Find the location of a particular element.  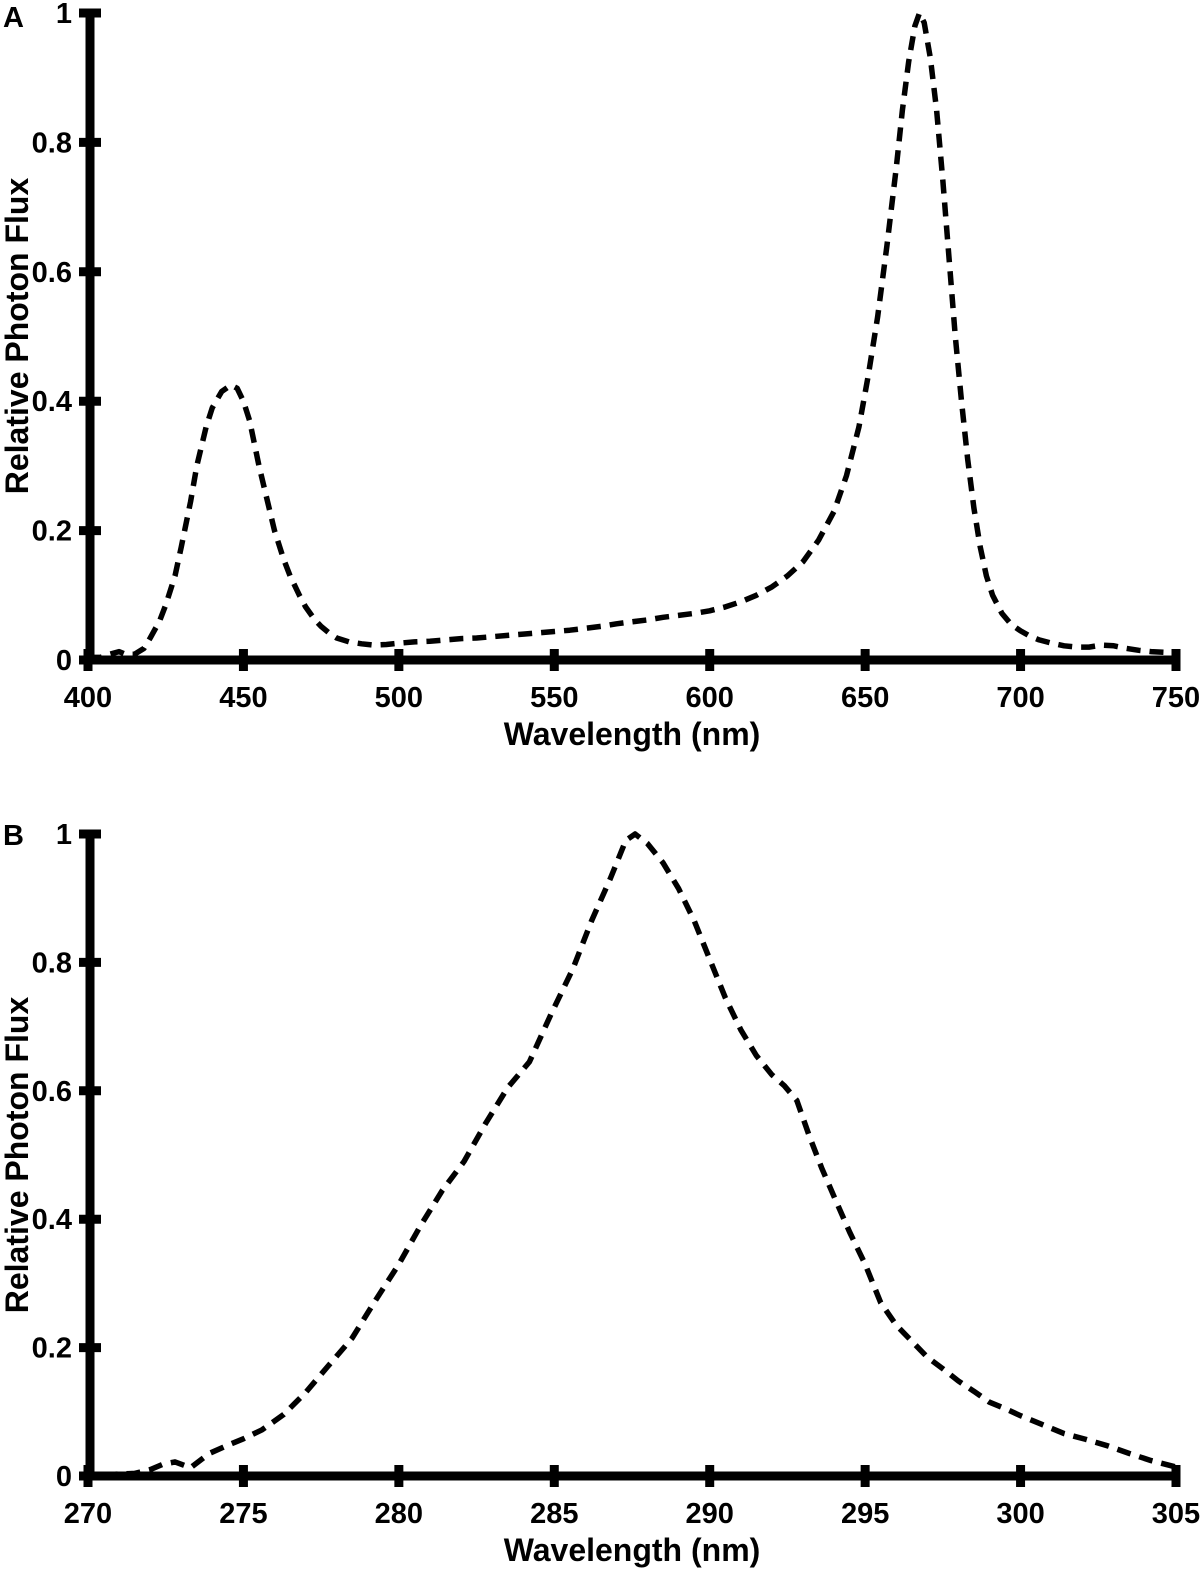

x-tick-label: 275 is located at coordinates (243, 1514).